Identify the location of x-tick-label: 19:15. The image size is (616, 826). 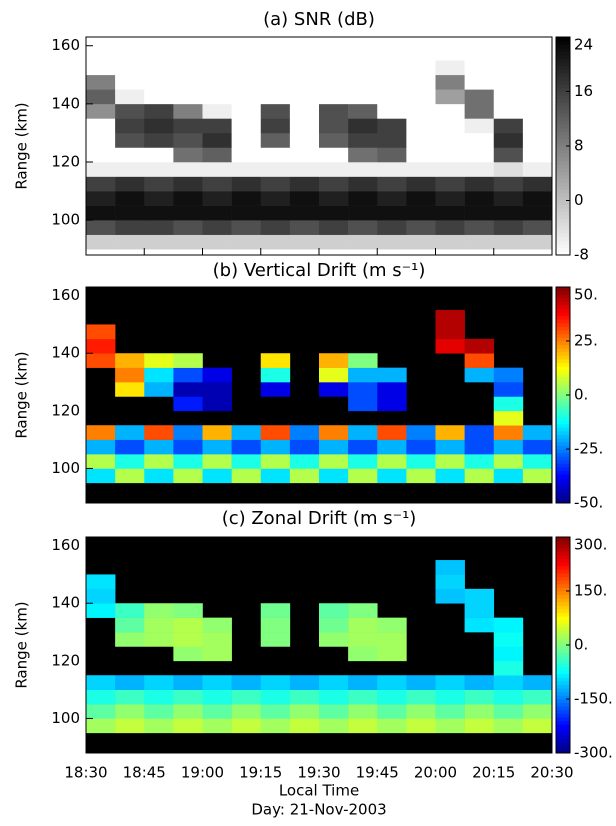
(260, 773).